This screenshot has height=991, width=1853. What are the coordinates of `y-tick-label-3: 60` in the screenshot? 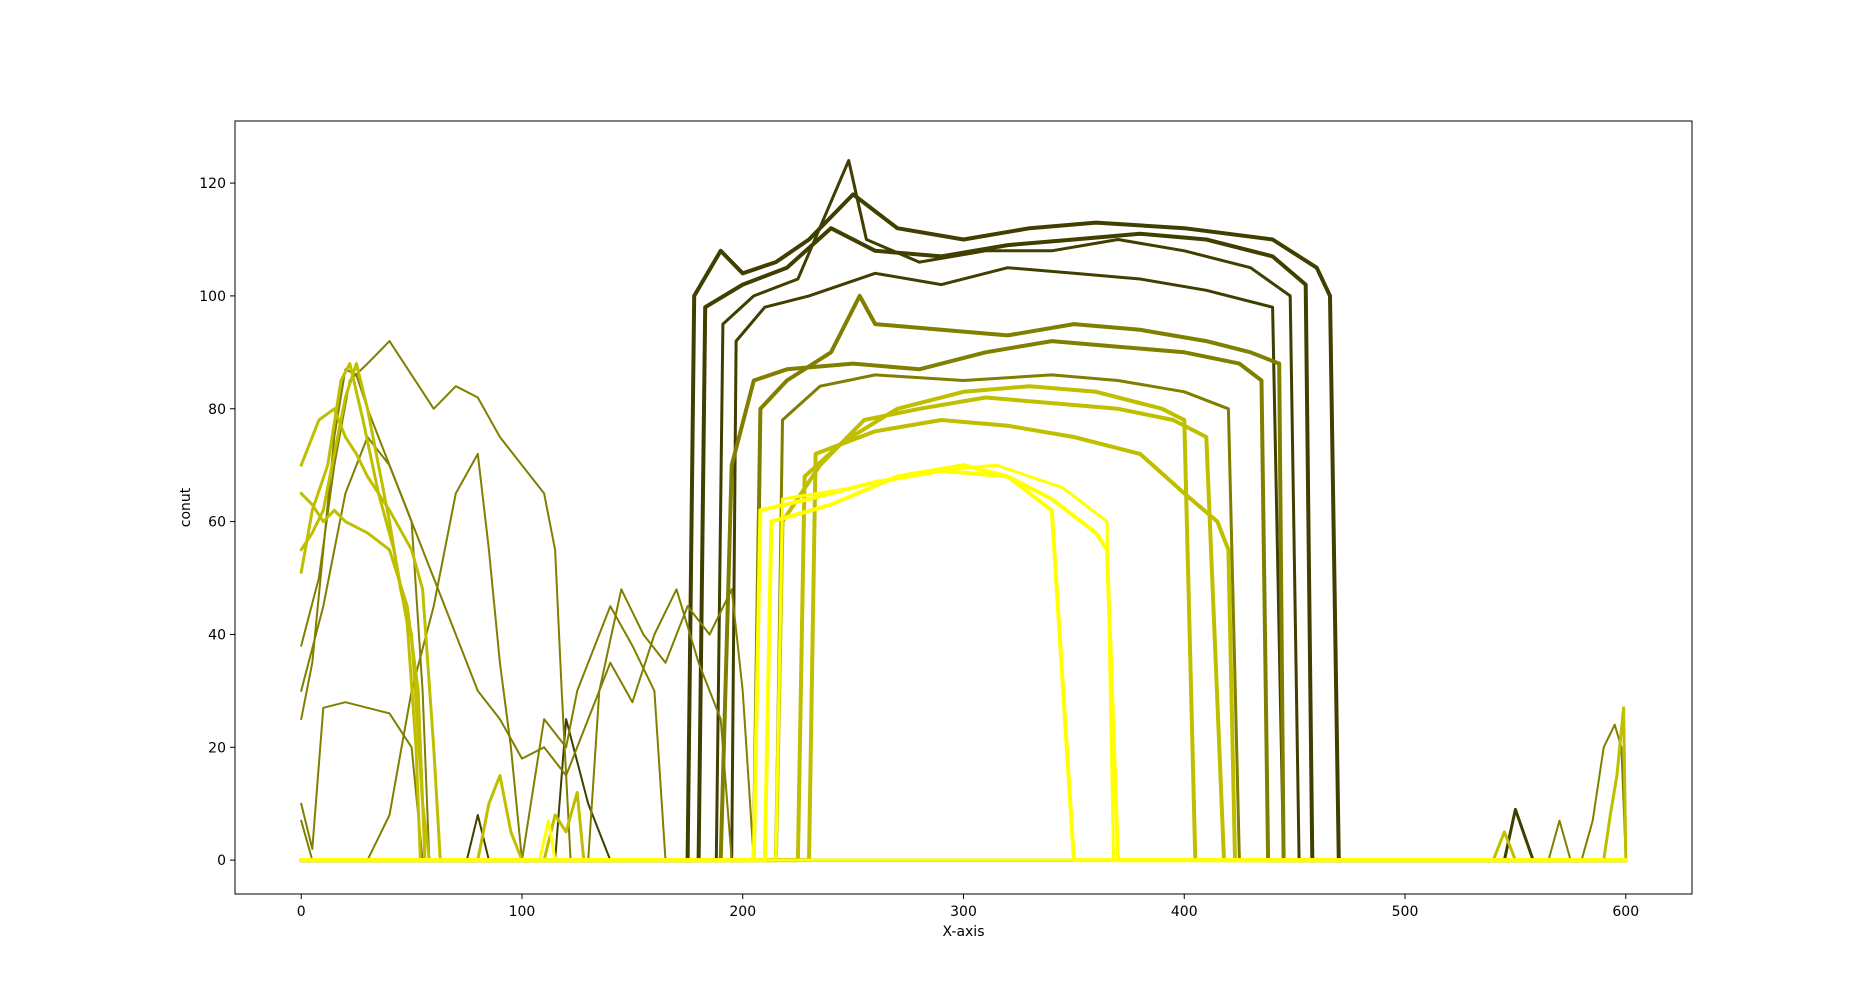 It's located at (217, 523).